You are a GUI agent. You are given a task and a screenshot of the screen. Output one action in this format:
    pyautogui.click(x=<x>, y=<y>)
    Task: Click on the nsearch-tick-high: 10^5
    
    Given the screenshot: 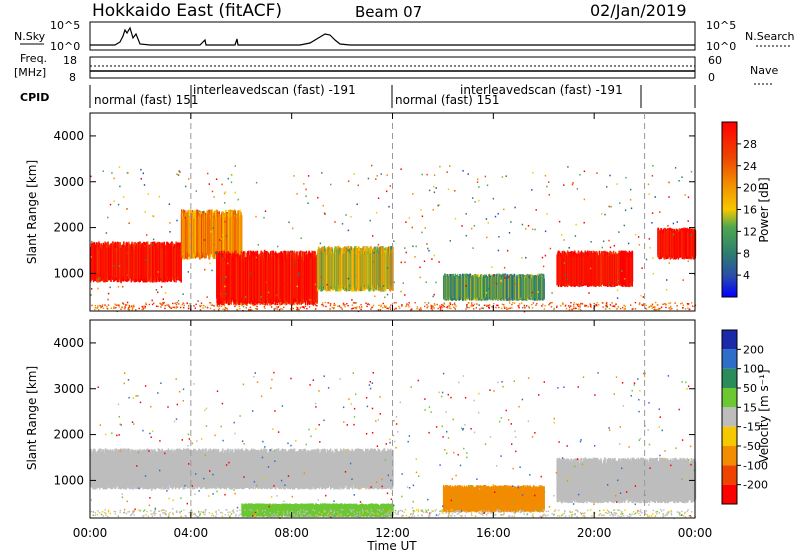 What is the action you would take?
    pyautogui.click(x=721, y=25)
    